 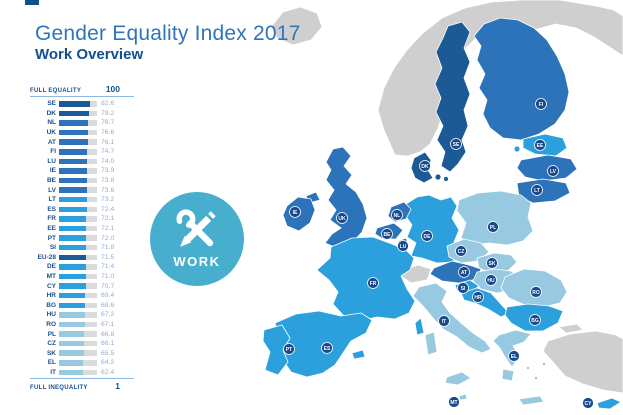 What do you see at coordinates (547, 168) in the screenshot?
I see `map-country-latvia` at bounding box center [547, 168].